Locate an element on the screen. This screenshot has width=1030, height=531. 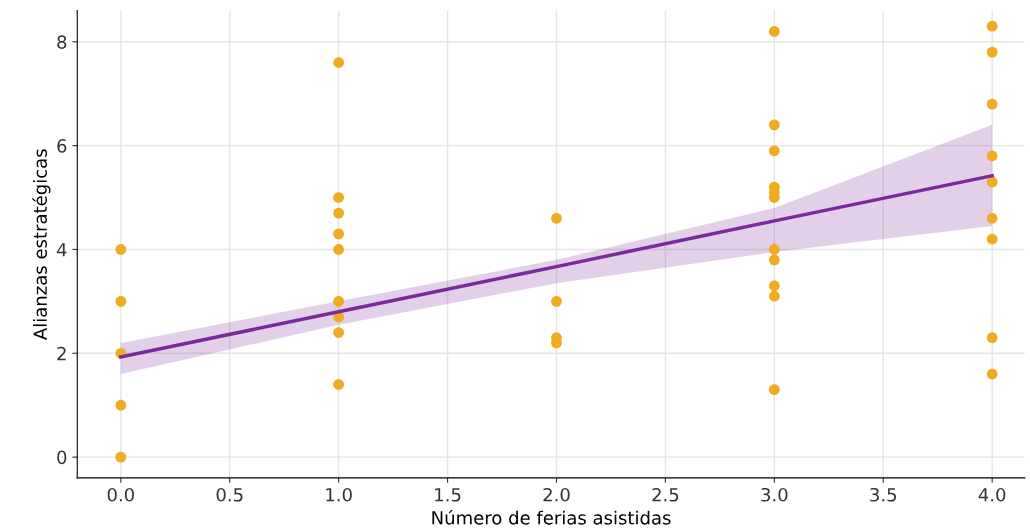
x-tick-label: 2.5 is located at coordinates (665, 494).